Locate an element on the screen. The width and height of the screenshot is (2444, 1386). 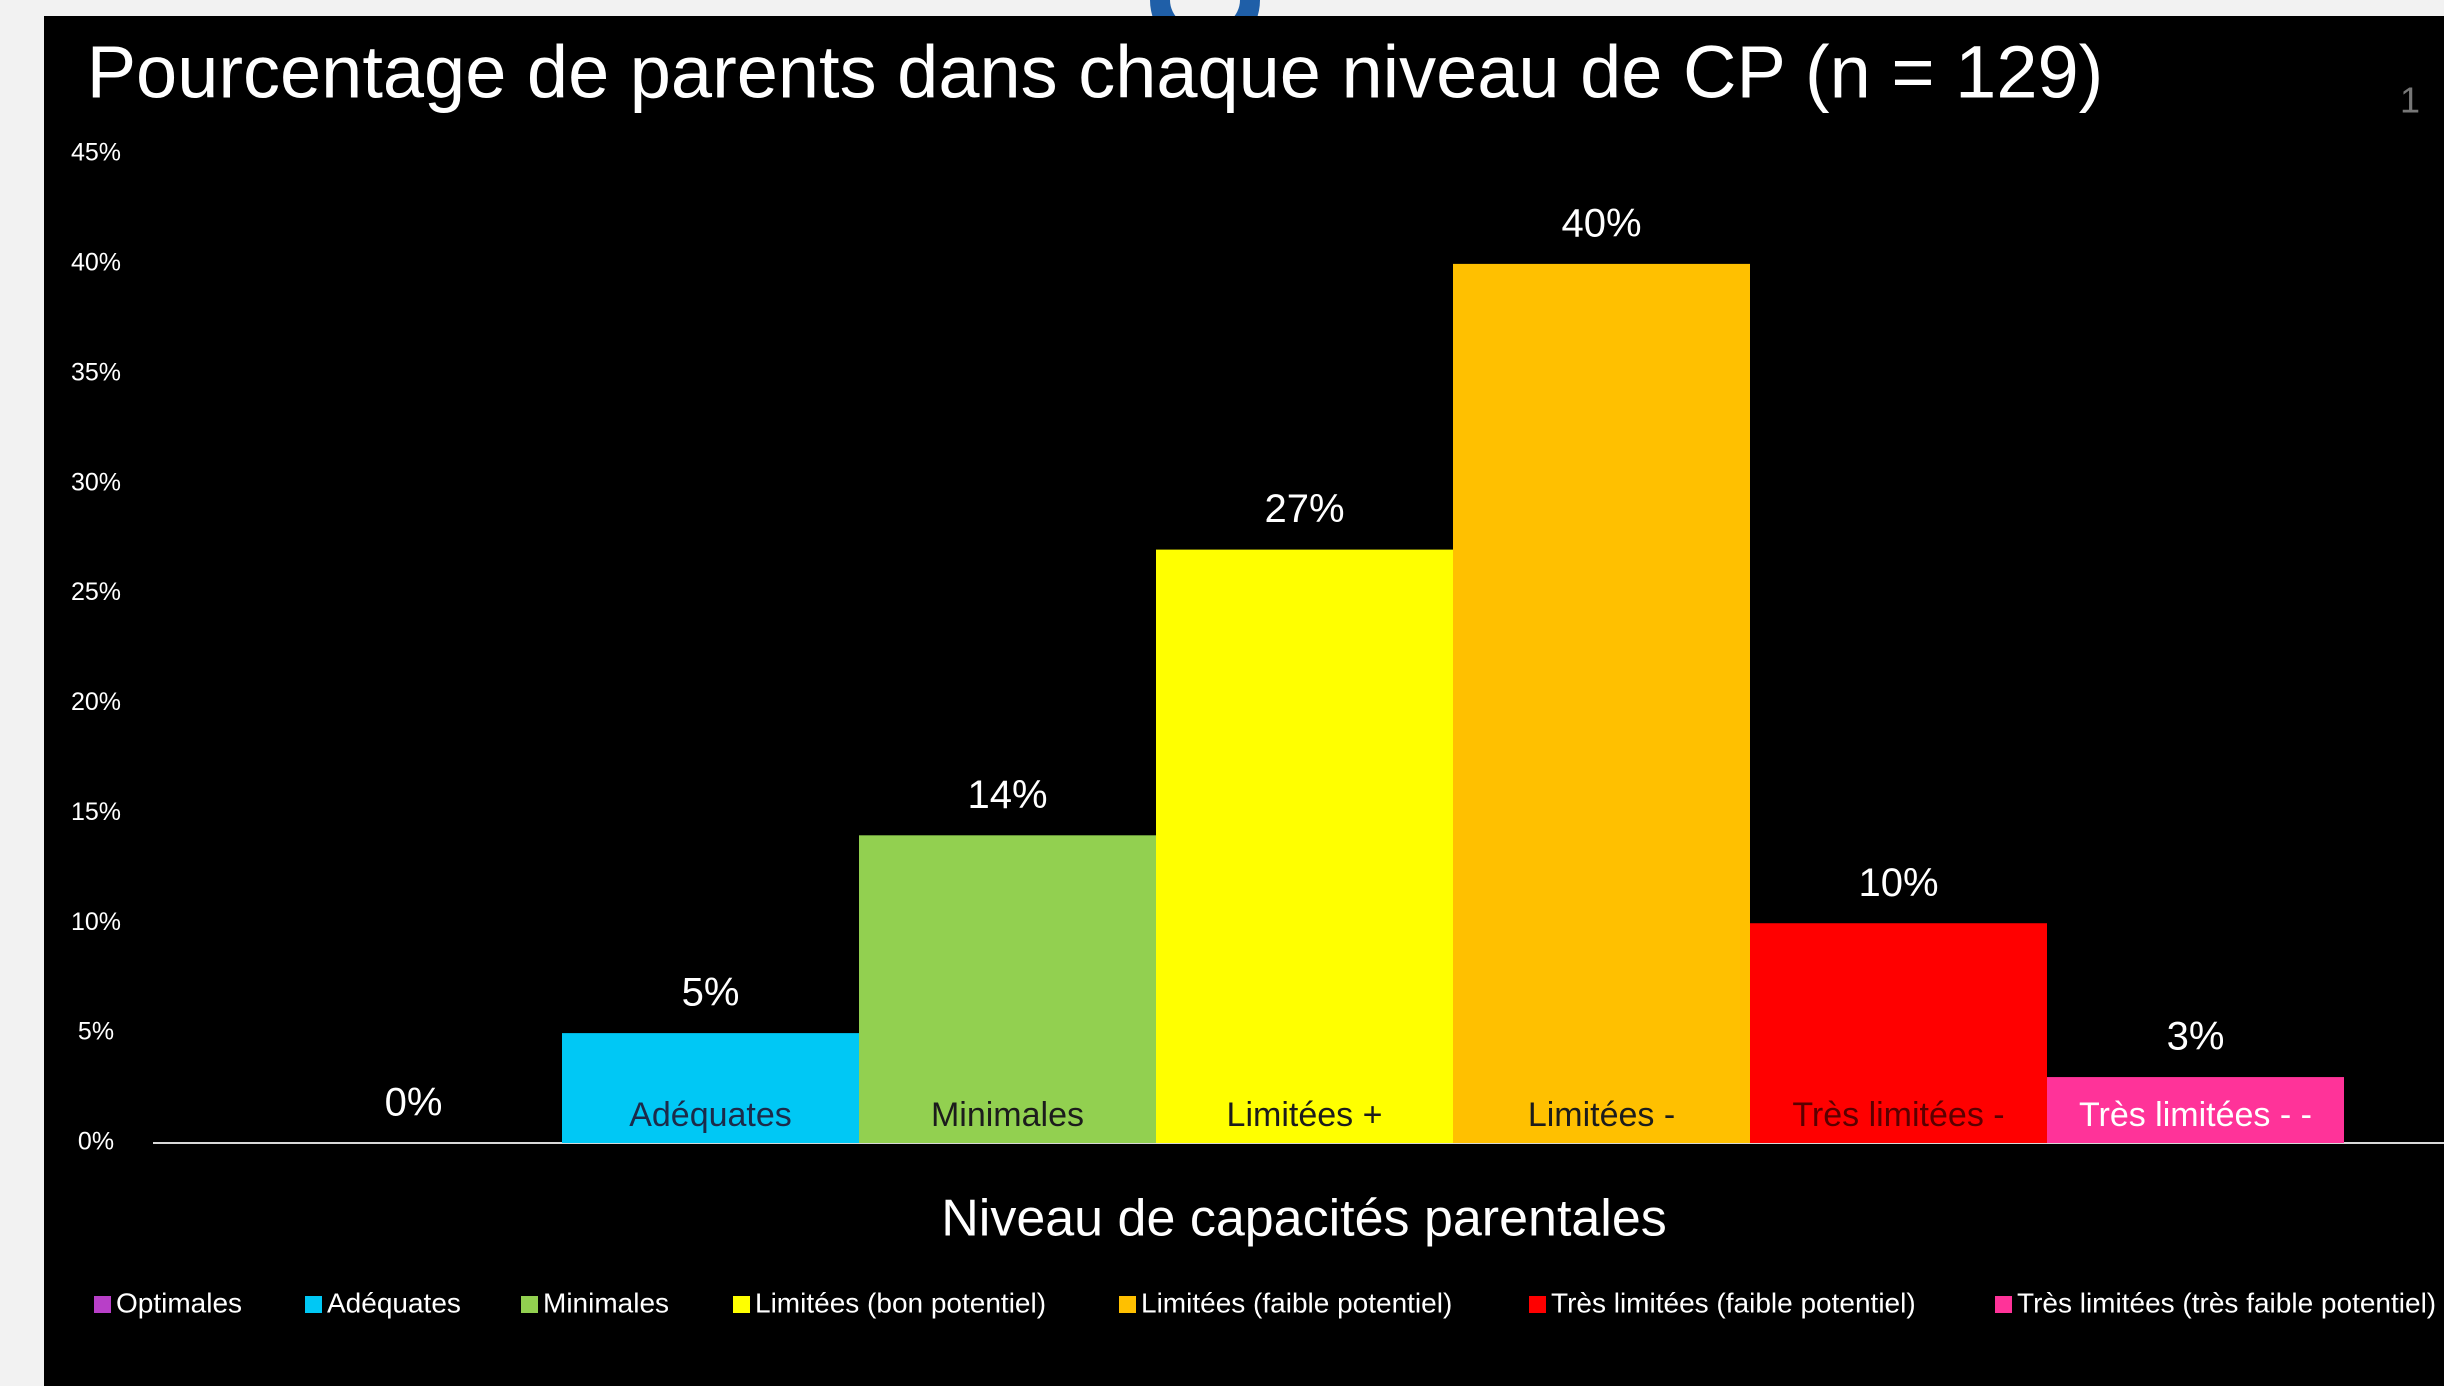
y-tick-label: 15% is located at coordinates (96, 812).